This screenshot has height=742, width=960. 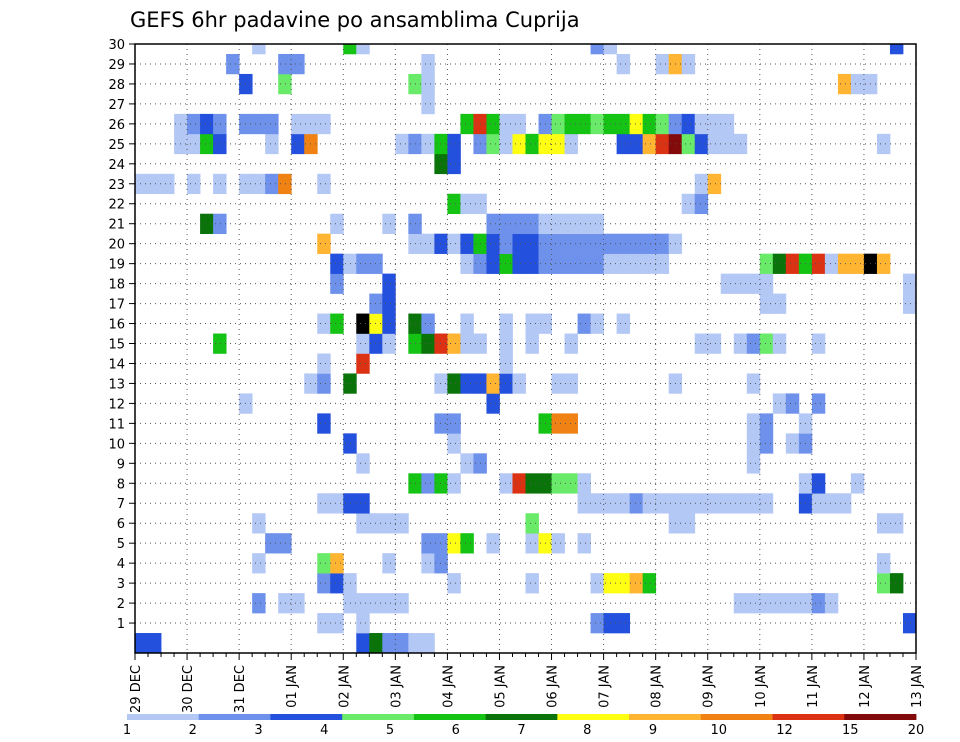 I want to click on y-tick-label: 4, so click(x=121, y=564).